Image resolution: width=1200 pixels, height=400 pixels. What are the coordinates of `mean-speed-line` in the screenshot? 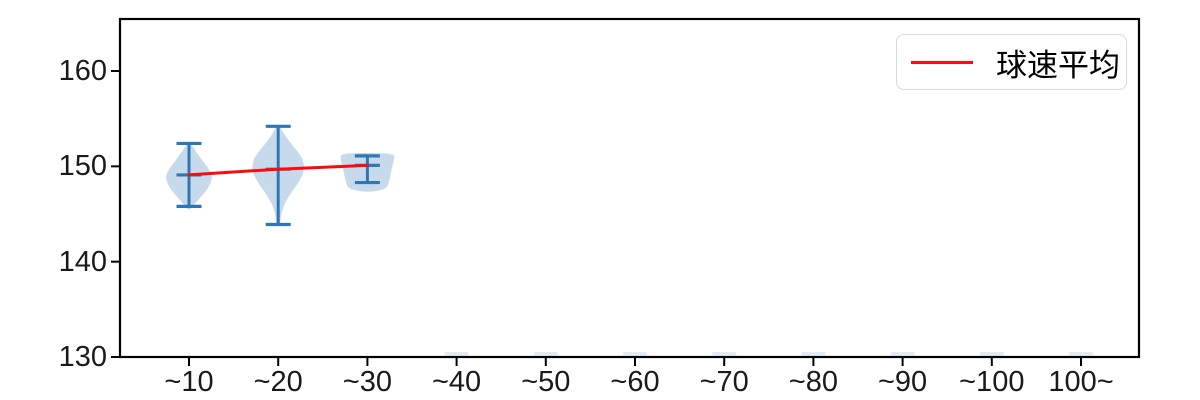 It's located at (278, 170).